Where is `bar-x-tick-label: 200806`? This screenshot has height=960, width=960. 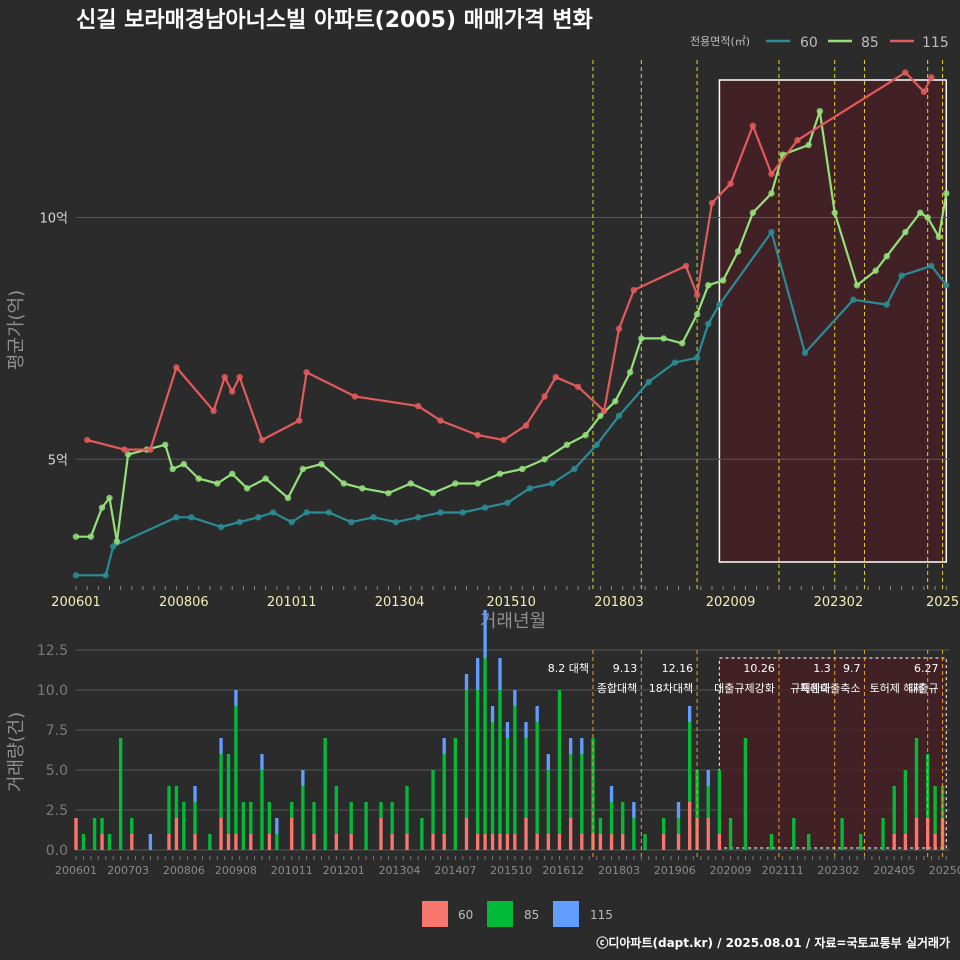 bar-x-tick-label: 200806 is located at coordinates (184, 870).